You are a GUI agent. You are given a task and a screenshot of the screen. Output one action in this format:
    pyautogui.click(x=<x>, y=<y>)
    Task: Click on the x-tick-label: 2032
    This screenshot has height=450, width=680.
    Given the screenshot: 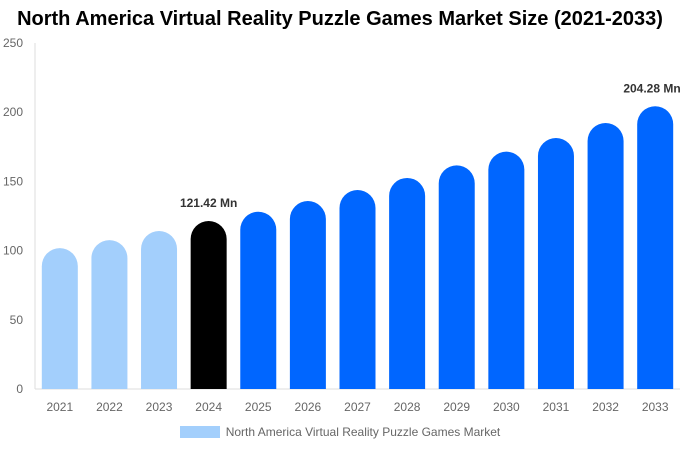 What is the action you would take?
    pyautogui.click(x=605, y=407)
    